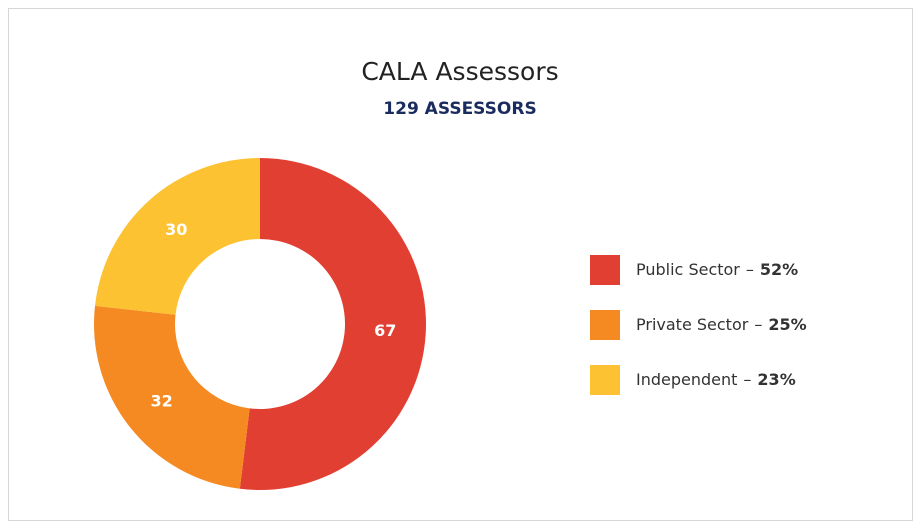  What do you see at coordinates (459, 71) in the screenshot?
I see `chart-title: CALA Assessors` at bounding box center [459, 71].